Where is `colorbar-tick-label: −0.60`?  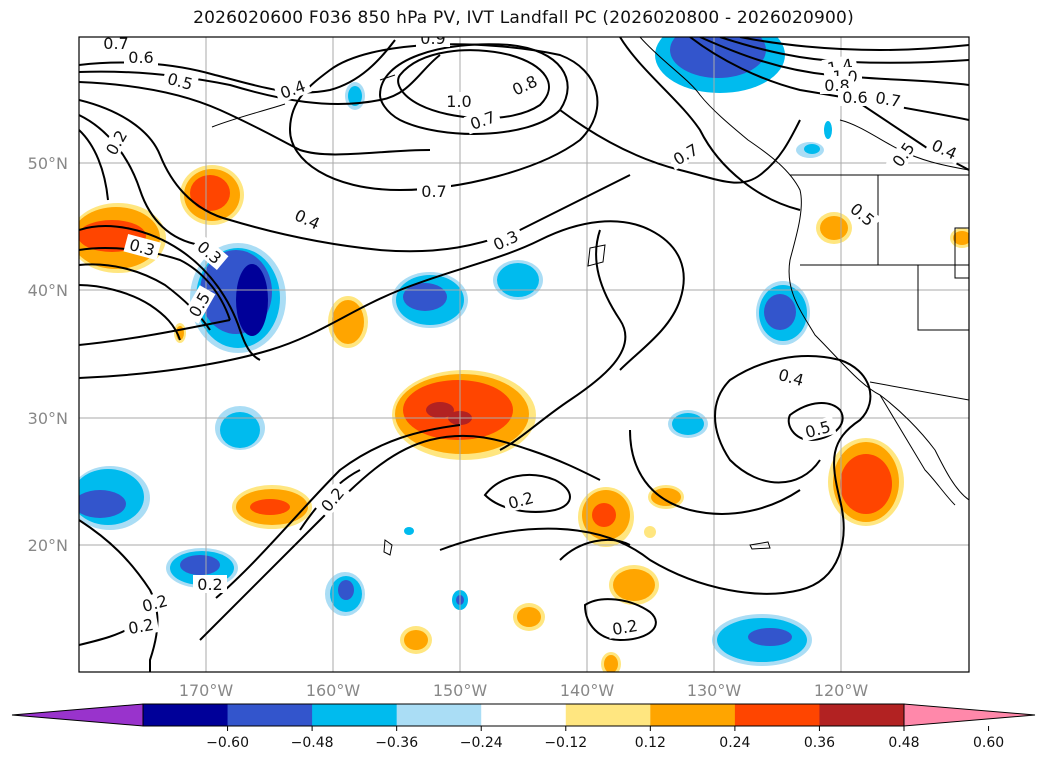
colorbar-tick-label: −0.60 is located at coordinates (227, 743).